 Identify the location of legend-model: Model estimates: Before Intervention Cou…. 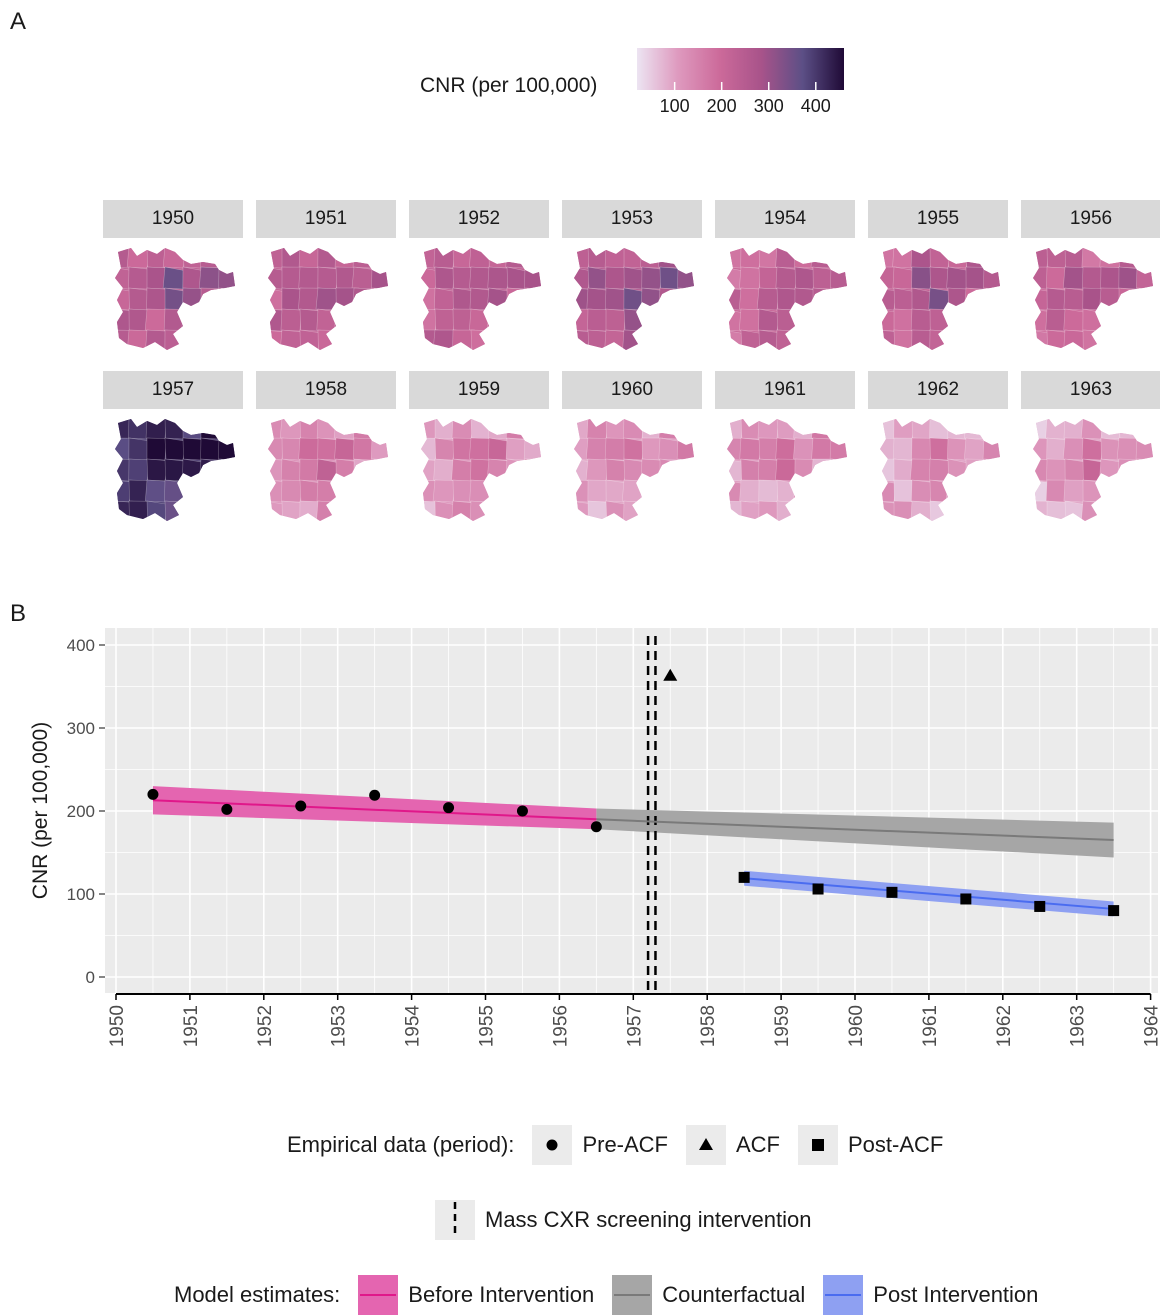
(610, 1295).